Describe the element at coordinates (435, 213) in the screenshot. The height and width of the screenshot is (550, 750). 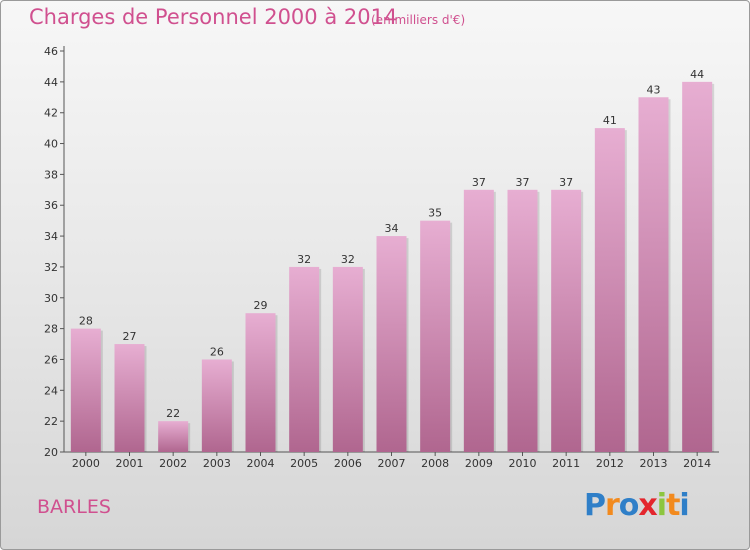
I see `bar-value-label: 35` at that location.